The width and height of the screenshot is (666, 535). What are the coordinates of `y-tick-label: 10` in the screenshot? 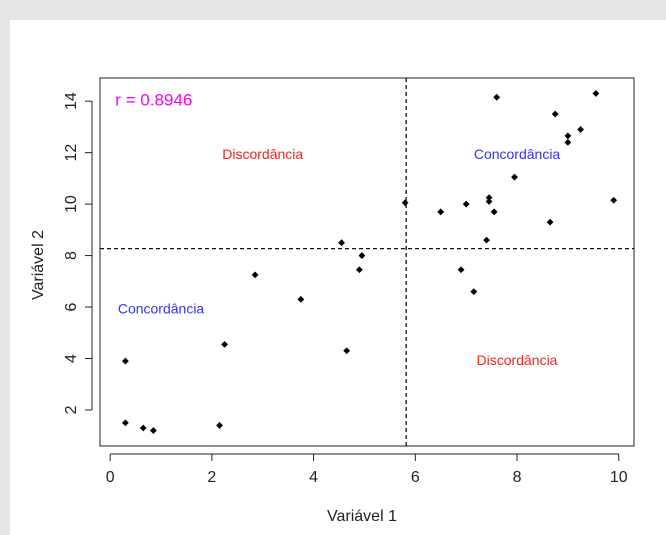 It's located at (71, 204).